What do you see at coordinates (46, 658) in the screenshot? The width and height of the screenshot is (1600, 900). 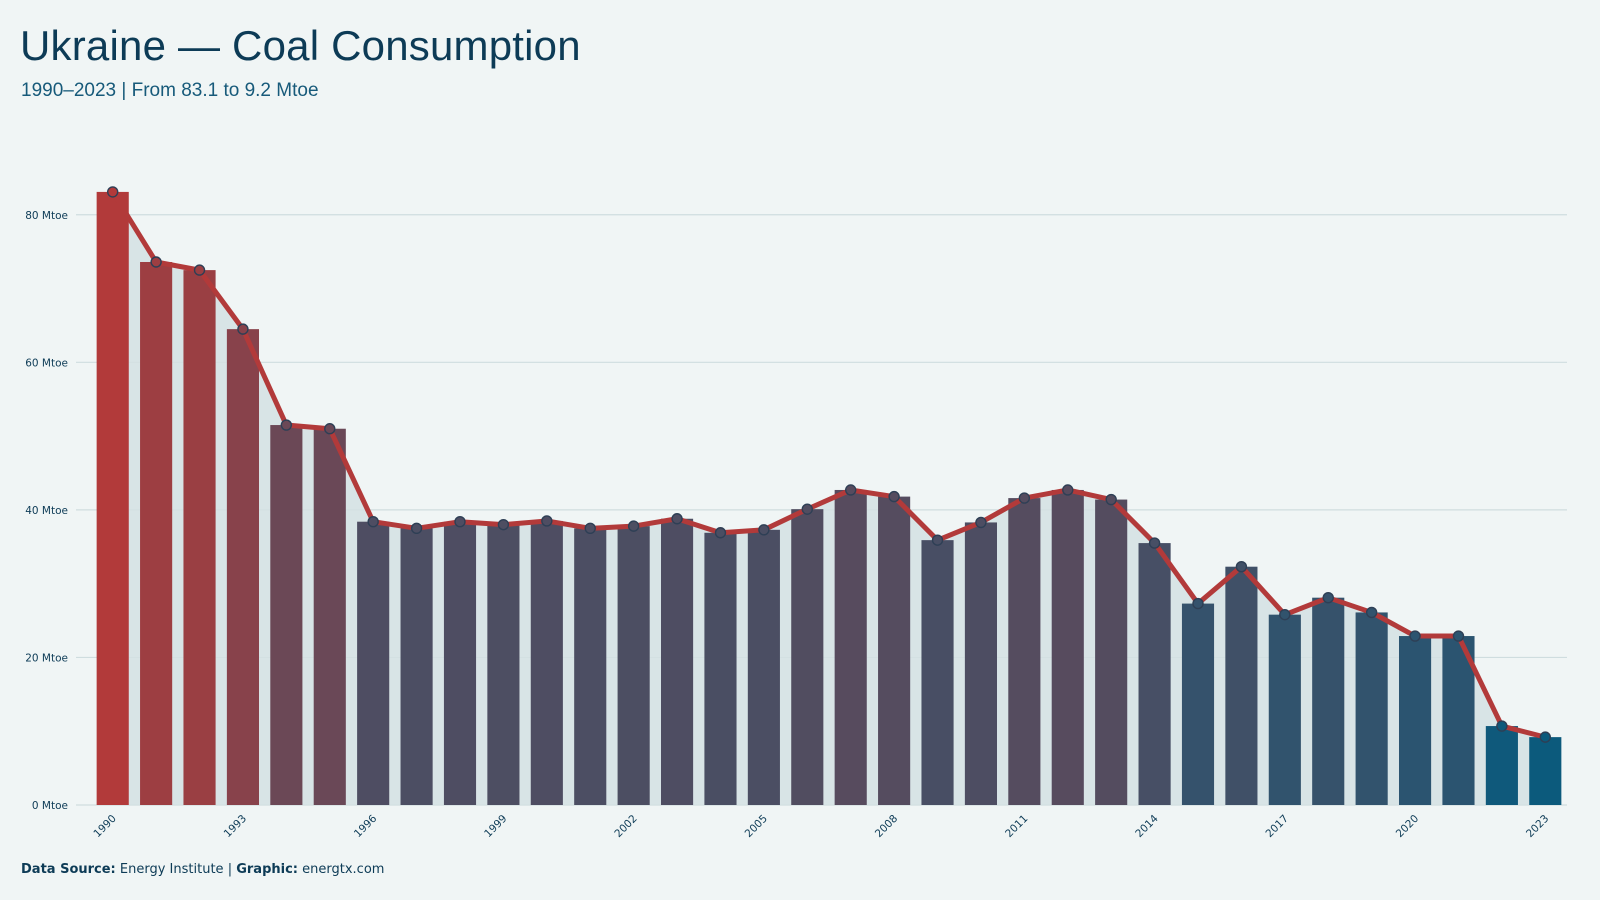 I see `y-tick-label: 20 Mtoe` at bounding box center [46, 658].